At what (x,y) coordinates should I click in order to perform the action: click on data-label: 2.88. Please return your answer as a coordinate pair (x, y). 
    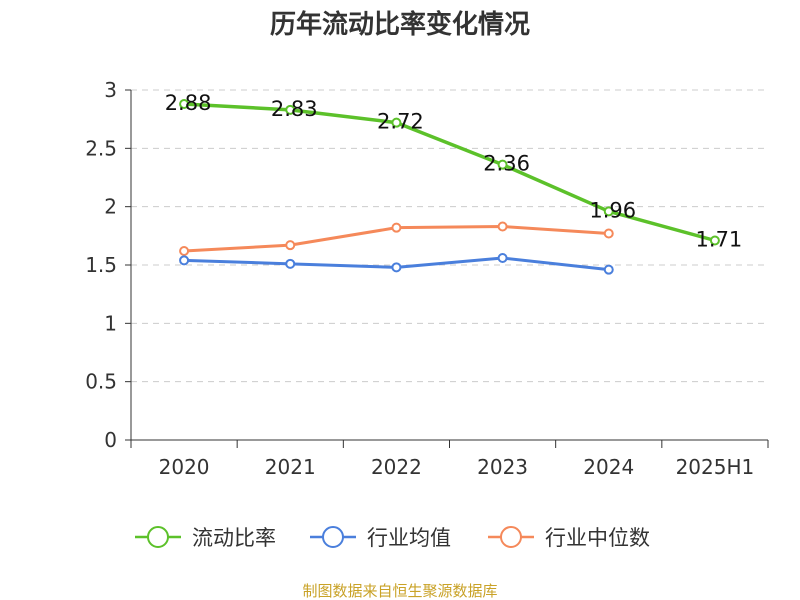
    Looking at the image, I should click on (188, 103).